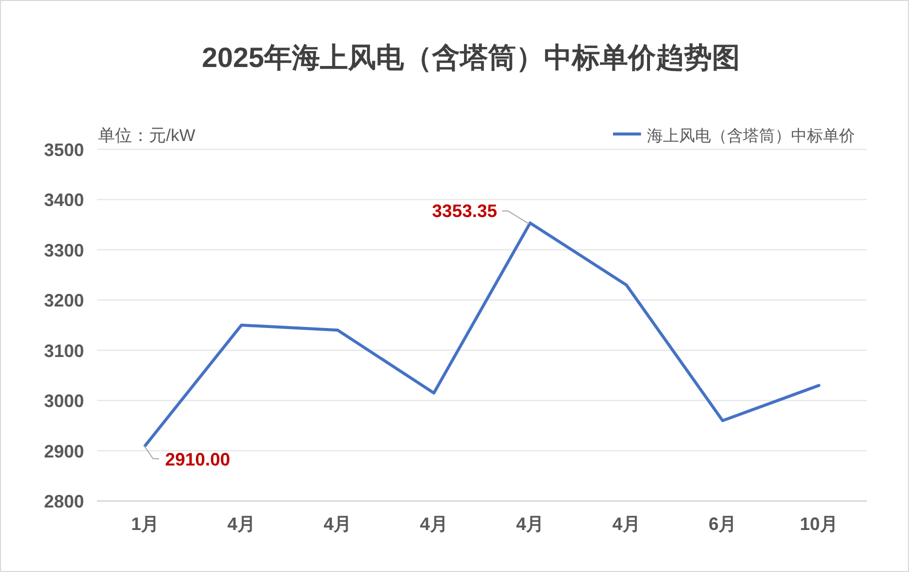 The height and width of the screenshot is (572, 909). What do you see at coordinates (751, 136) in the screenshot?
I see `legend-label: 海上风电（含塔筒）中标单价` at bounding box center [751, 136].